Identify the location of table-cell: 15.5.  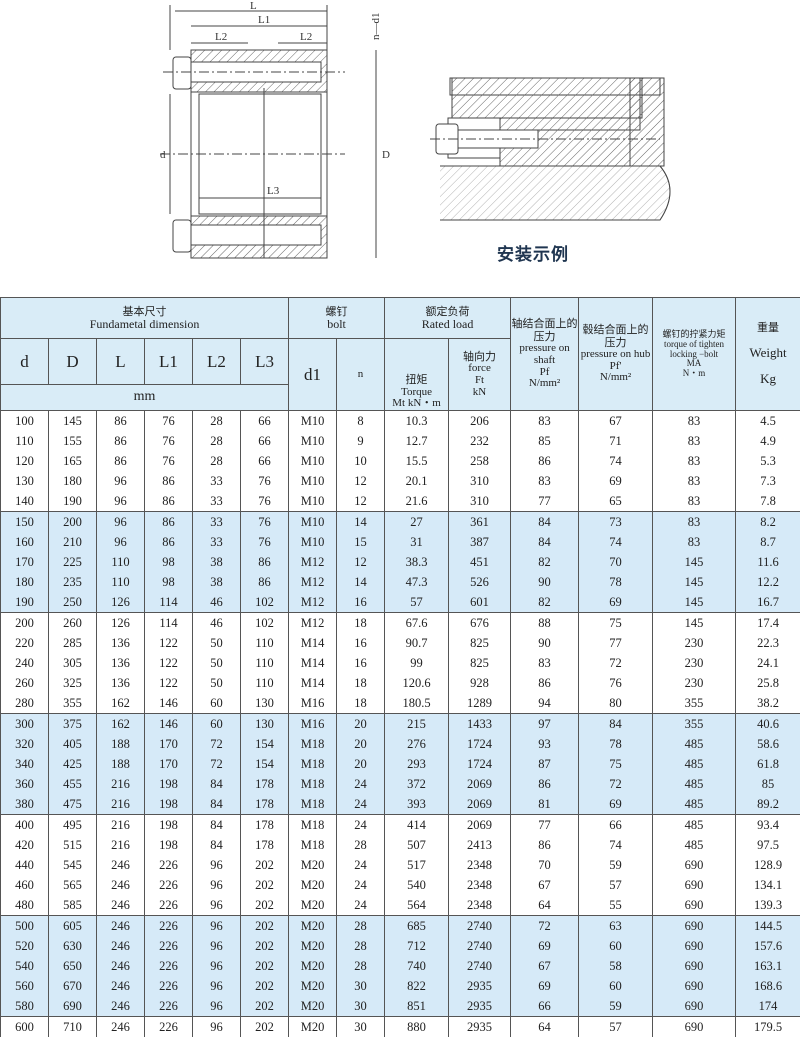
(417, 461).